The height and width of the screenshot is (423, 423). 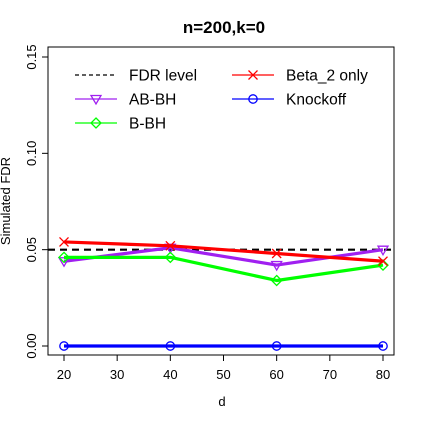 I want to click on x-tick-label: 30, so click(x=117, y=374).